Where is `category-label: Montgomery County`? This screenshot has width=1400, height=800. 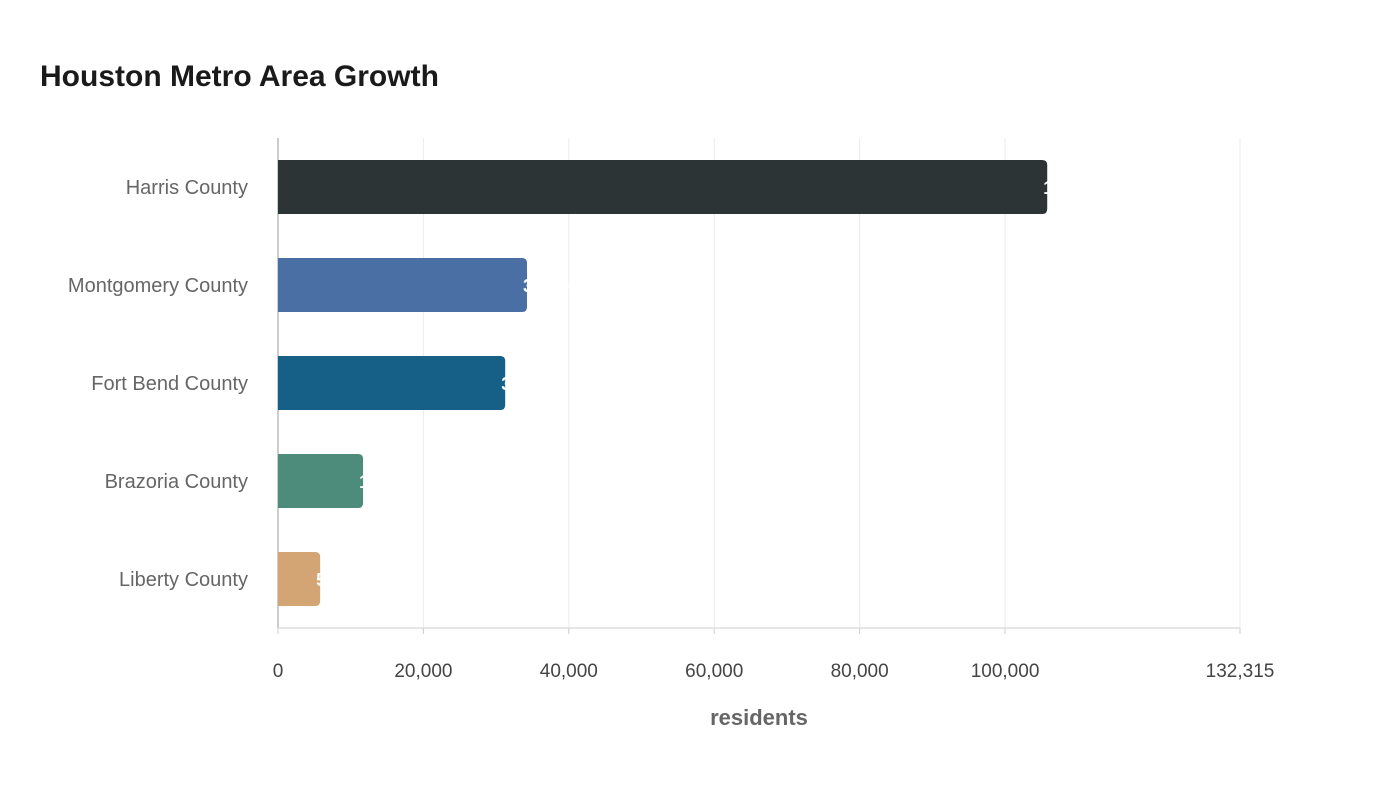 category-label: Montgomery County is located at coordinates (158, 286).